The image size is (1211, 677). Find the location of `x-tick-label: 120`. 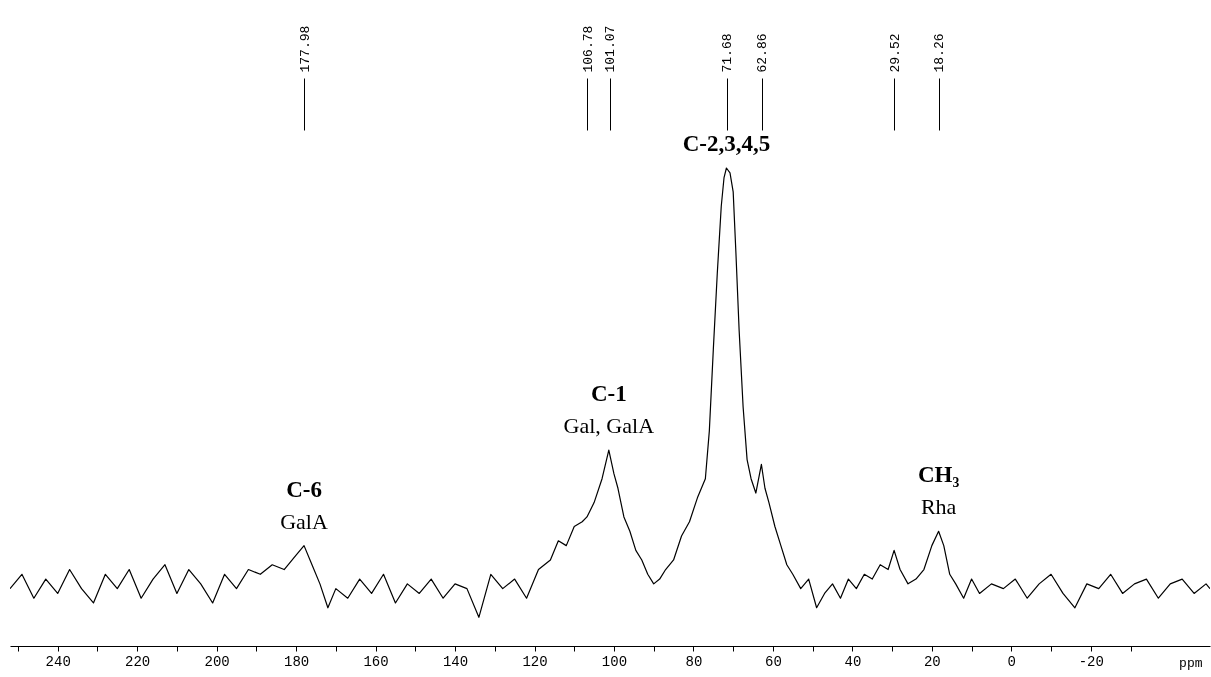

x-tick-label: 120 is located at coordinates (535, 661).